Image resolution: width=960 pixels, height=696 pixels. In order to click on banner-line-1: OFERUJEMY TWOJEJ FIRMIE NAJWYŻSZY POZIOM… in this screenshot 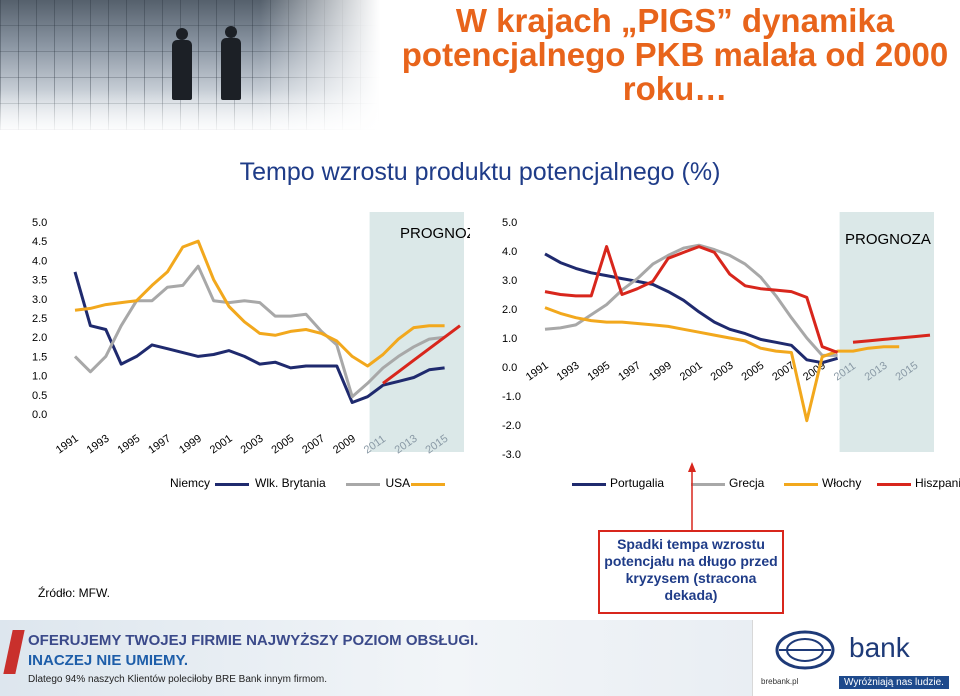, I will do `click(253, 640)`.